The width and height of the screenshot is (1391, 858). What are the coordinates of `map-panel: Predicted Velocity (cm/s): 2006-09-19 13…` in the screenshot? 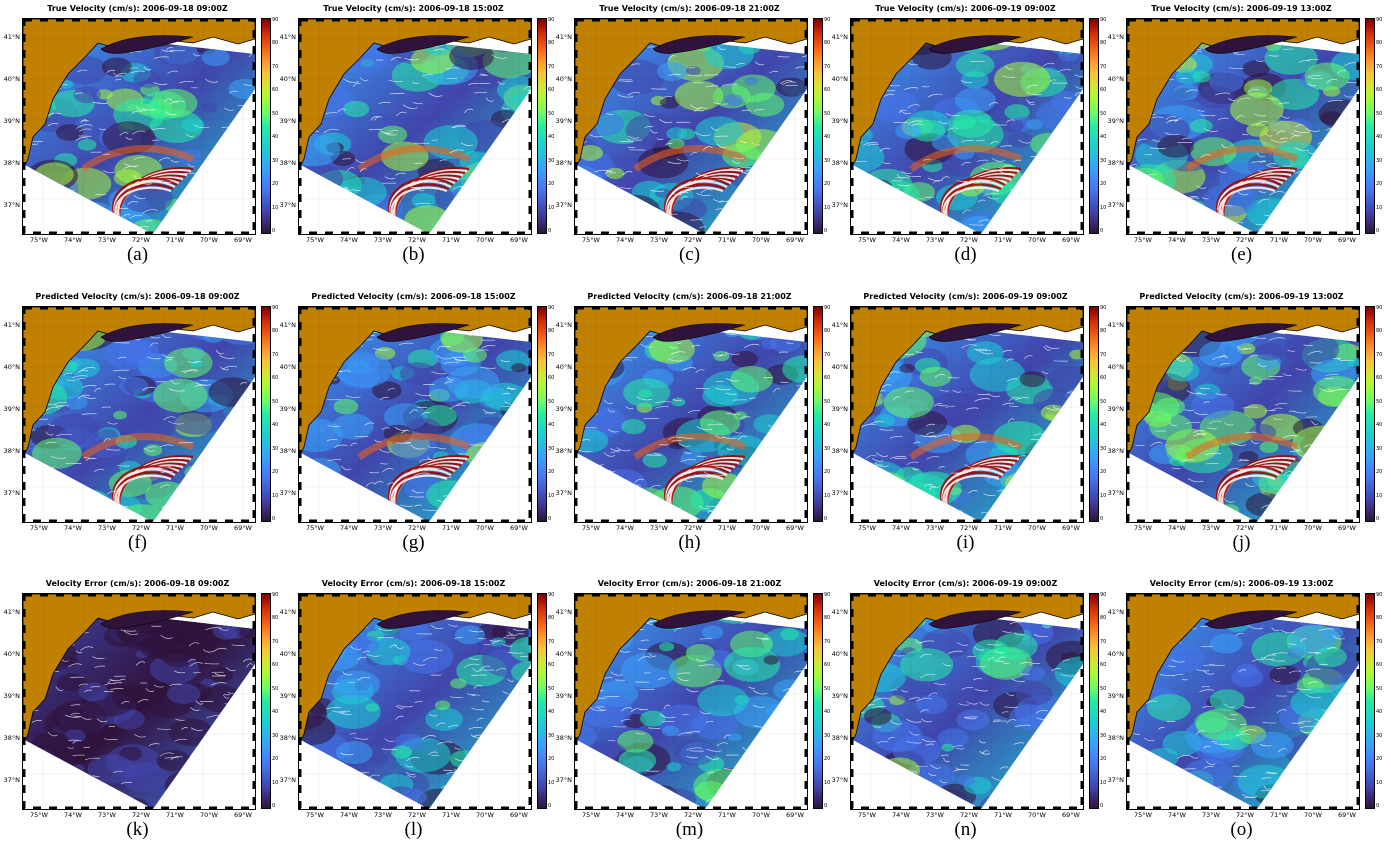 It's located at (1243, 429).